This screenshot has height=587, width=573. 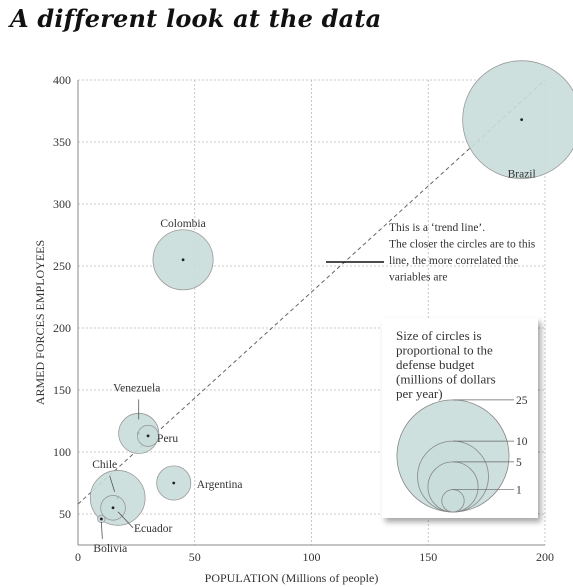 I want to click on size-legend-value-10: 10, so click(x=522, y=442).